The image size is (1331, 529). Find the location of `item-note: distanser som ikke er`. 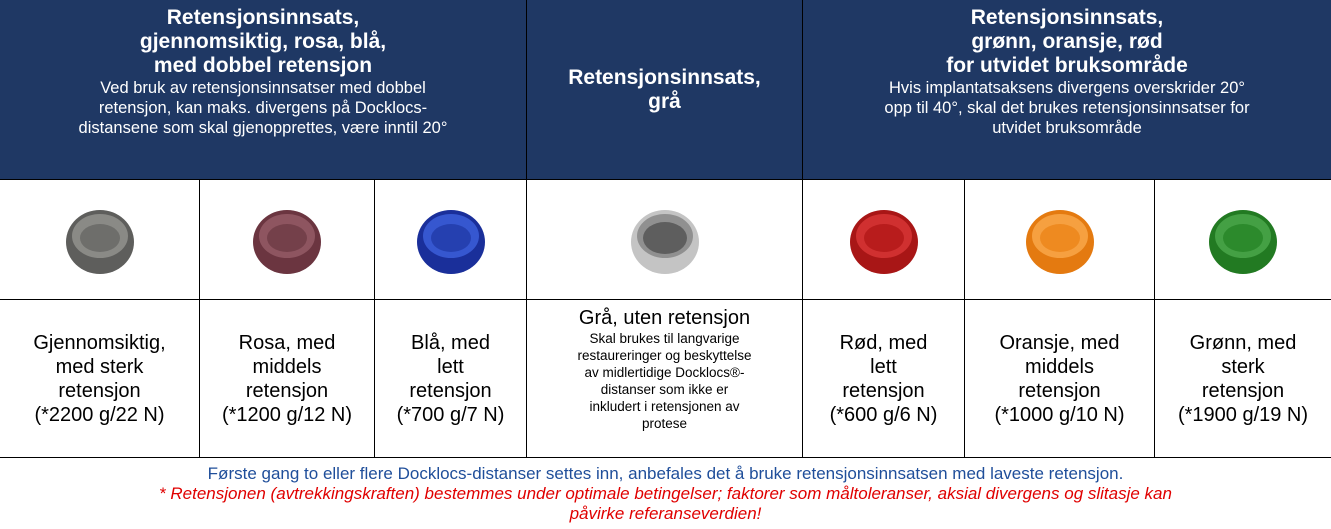

item-note: distanser som ikke er is located at coordinates (664, 389).